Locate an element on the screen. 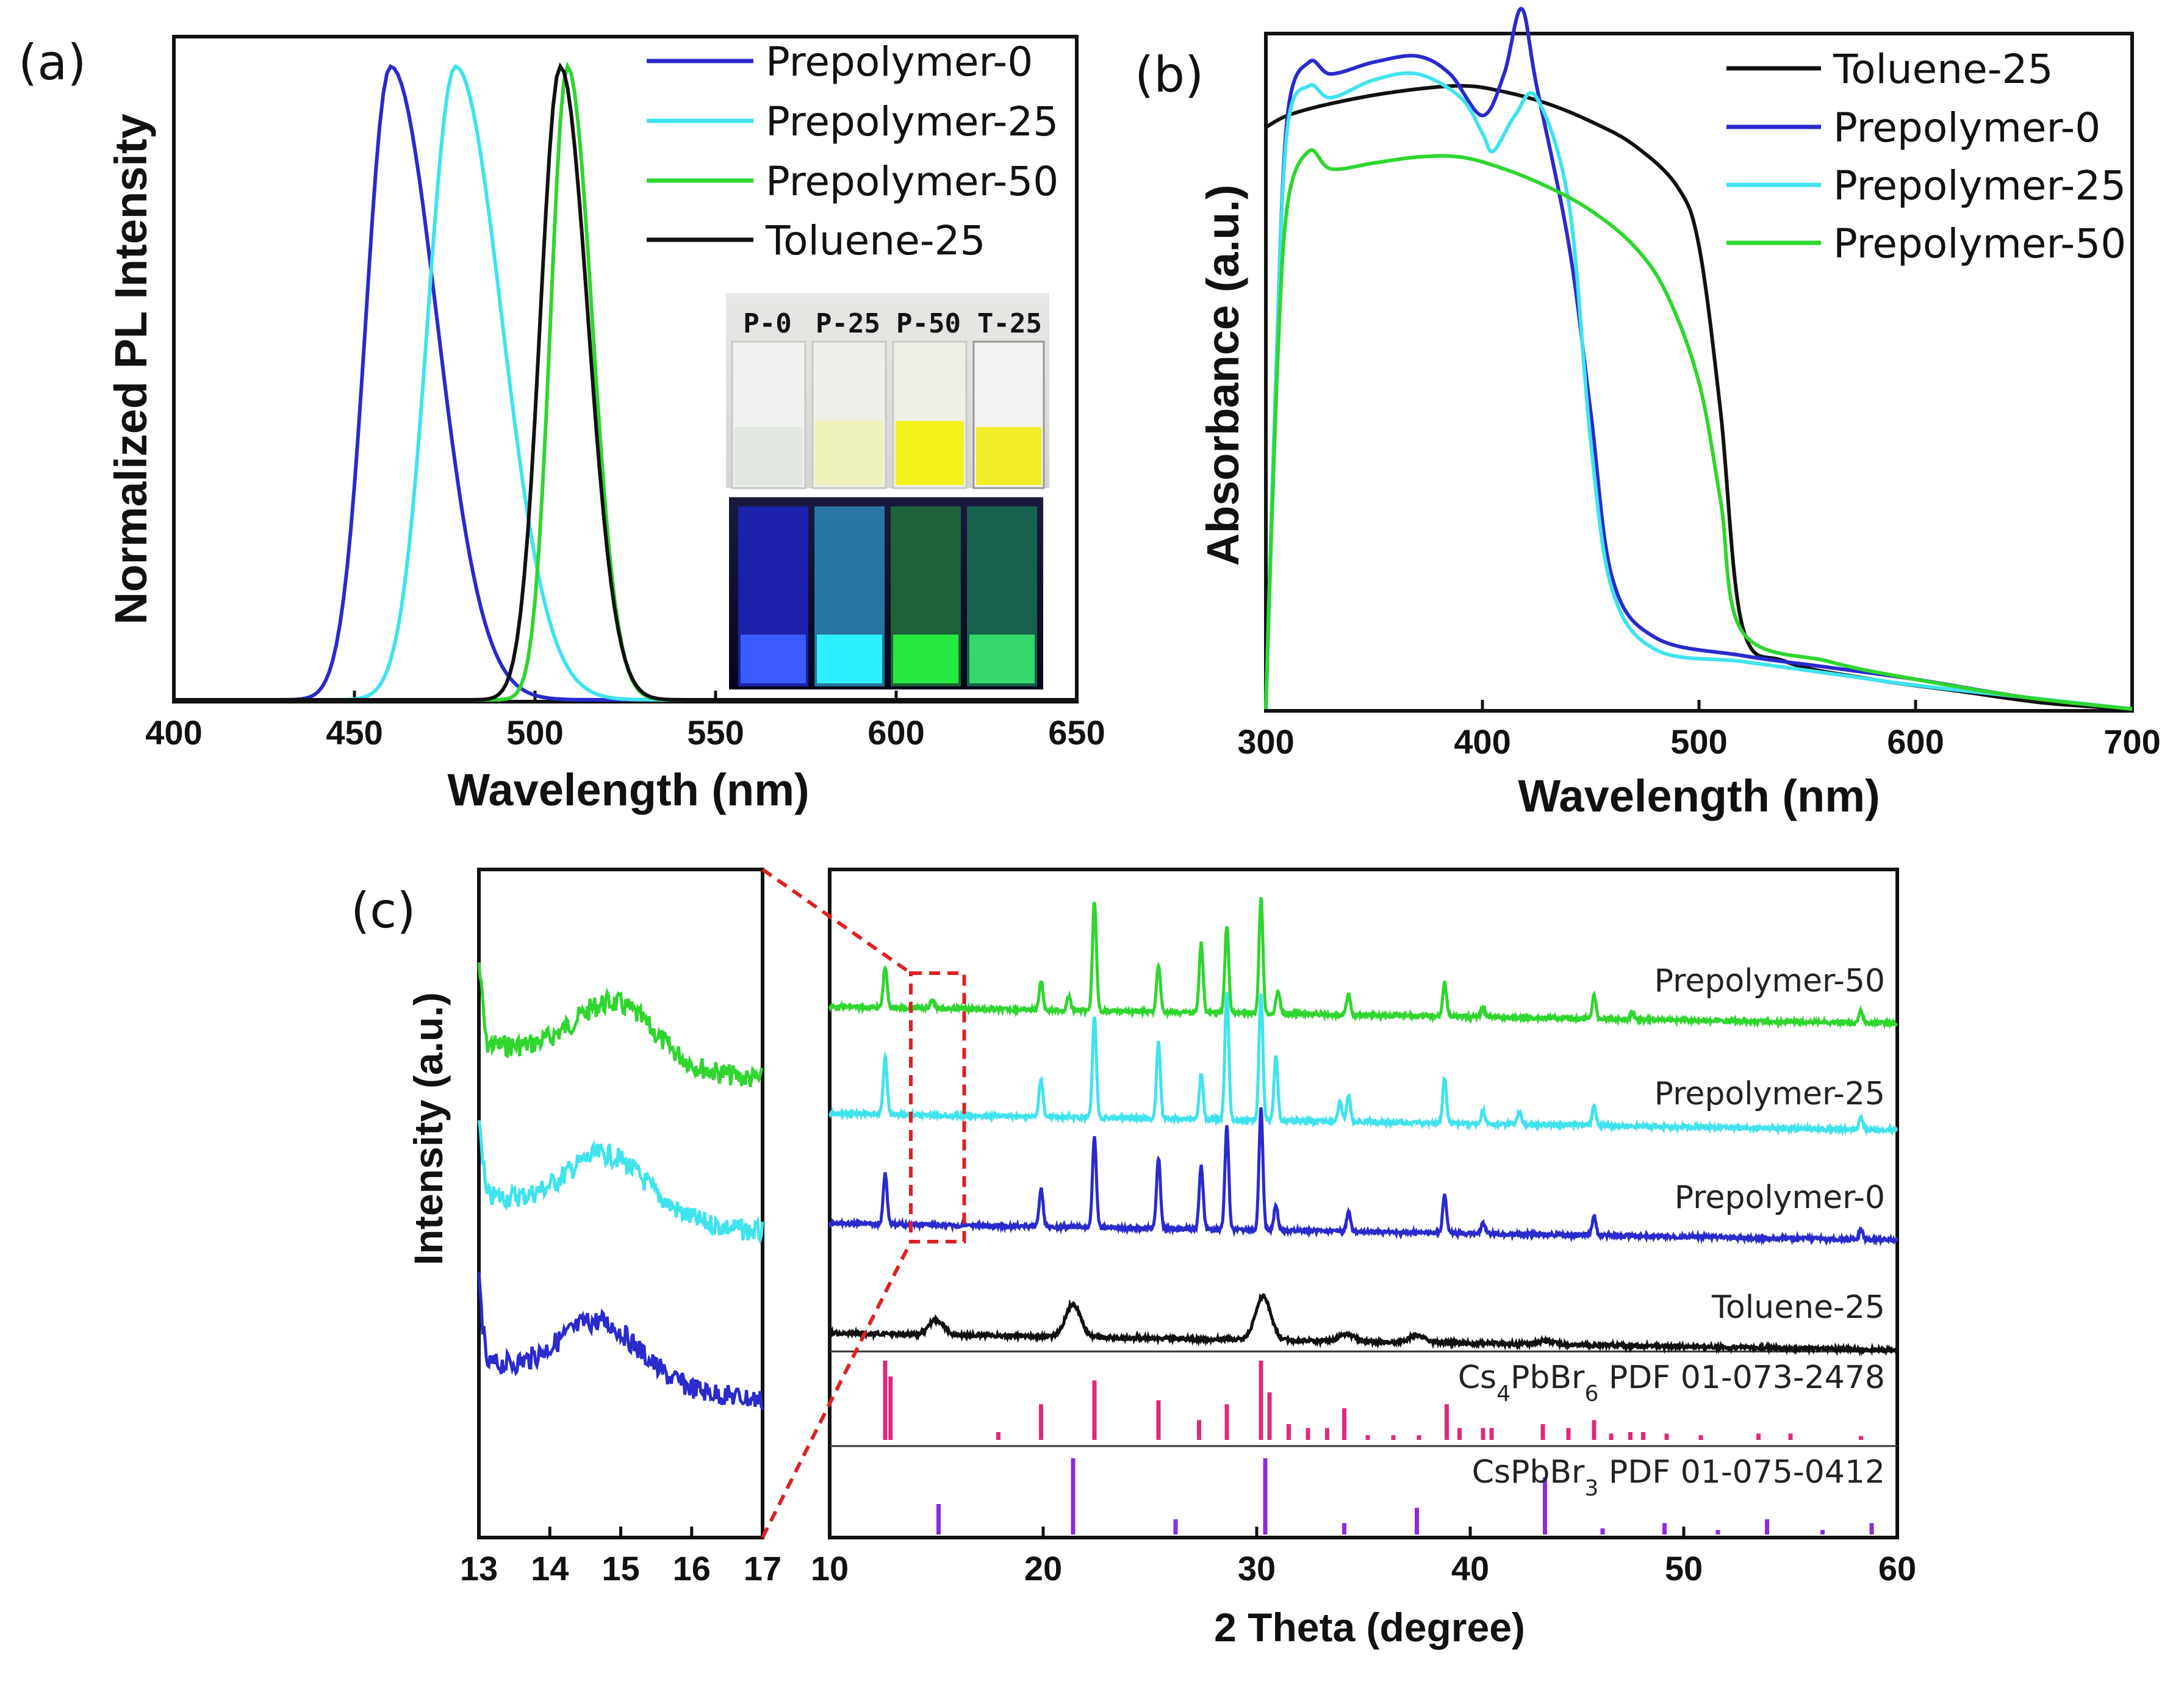  vial-p0-uv-glow is located at coordinates (773, 659).